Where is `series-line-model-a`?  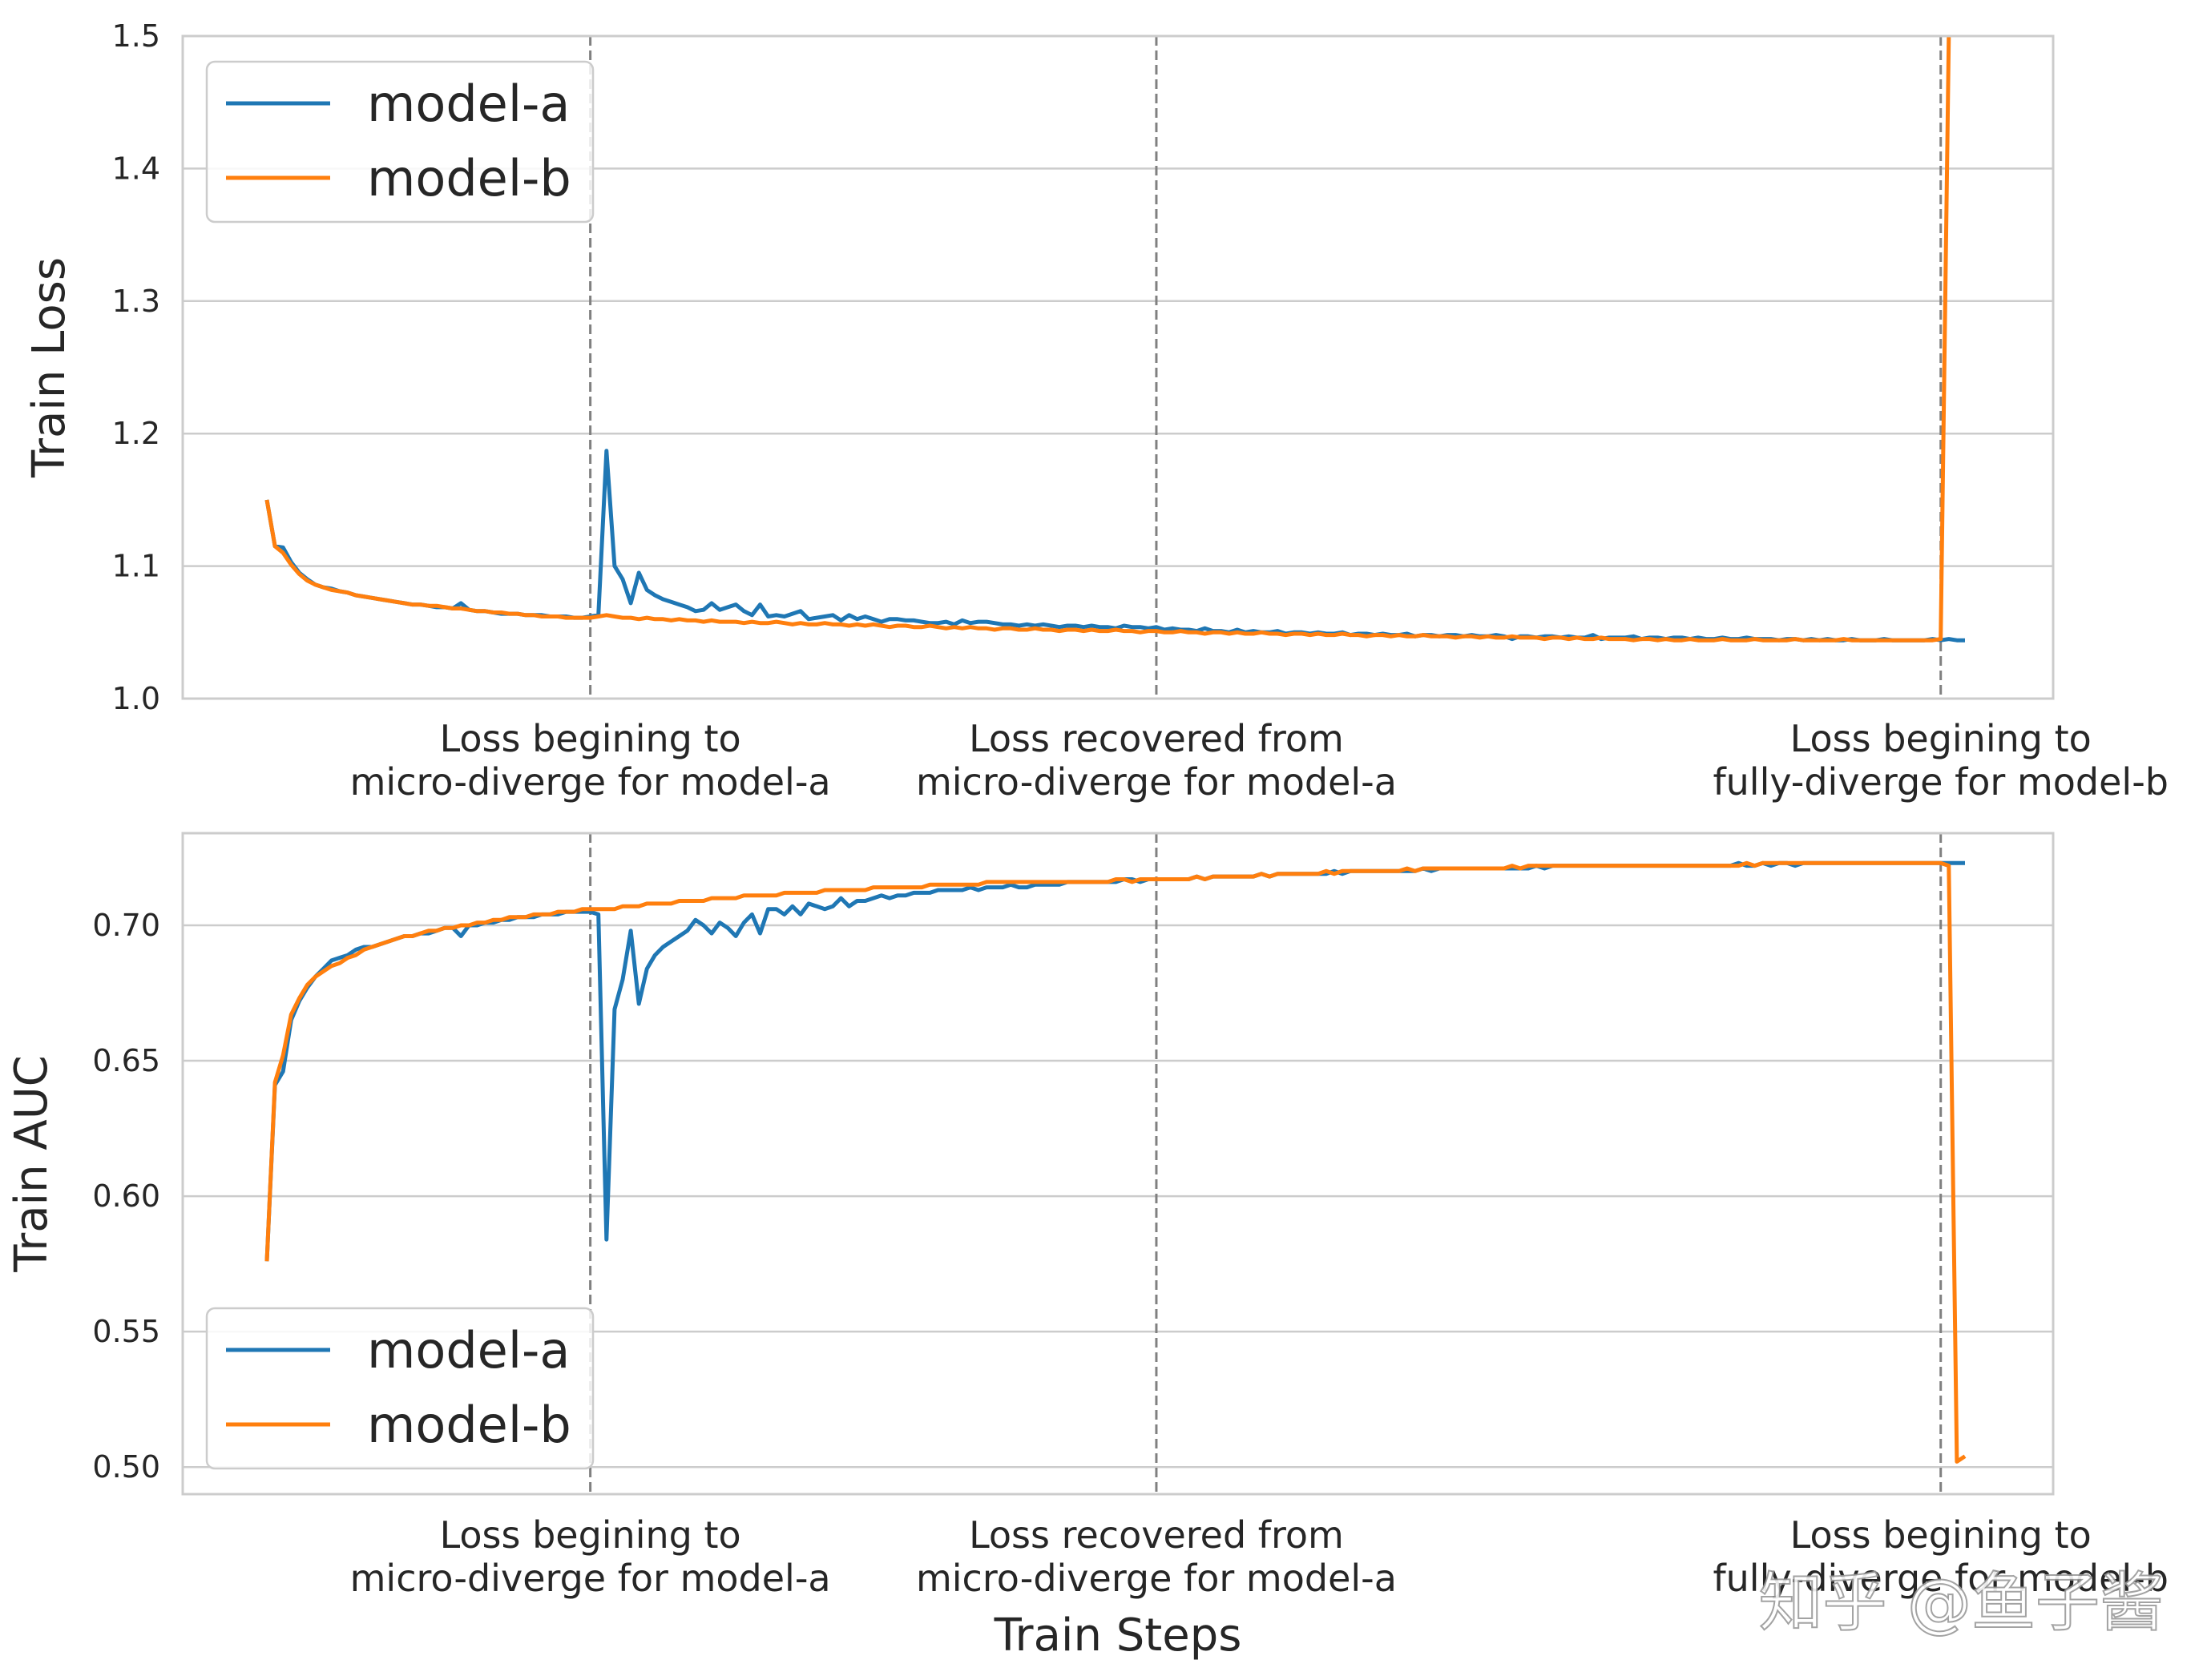 series-line-model-a is located at coordinates (1114, 546).